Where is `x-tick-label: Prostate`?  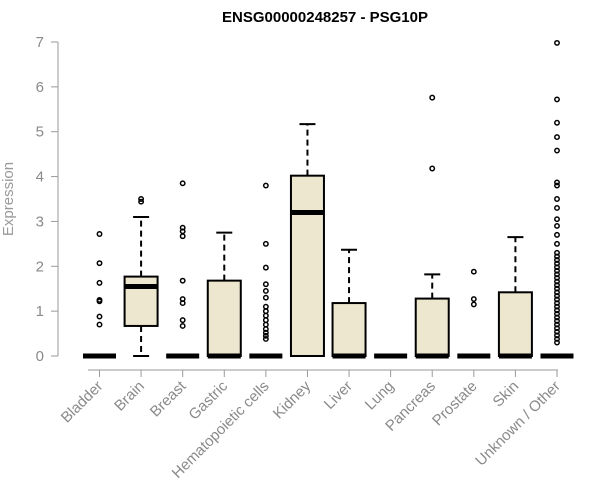 x-tick-label: Prostate is located at coordinates (455, 404).